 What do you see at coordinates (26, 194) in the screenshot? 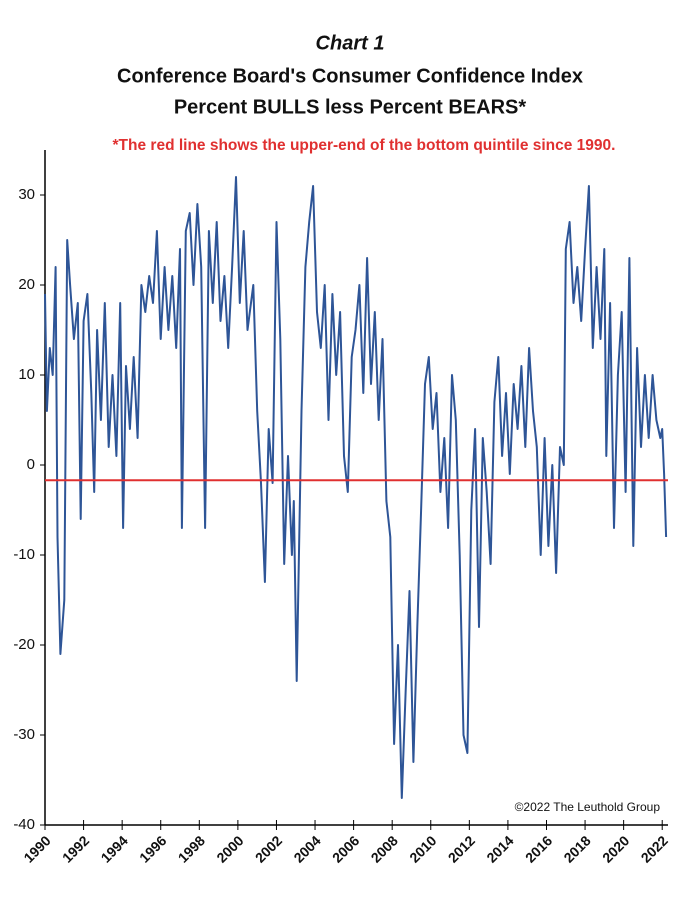
I see `y-tick-label: 30` at bounding box center [26, 194].